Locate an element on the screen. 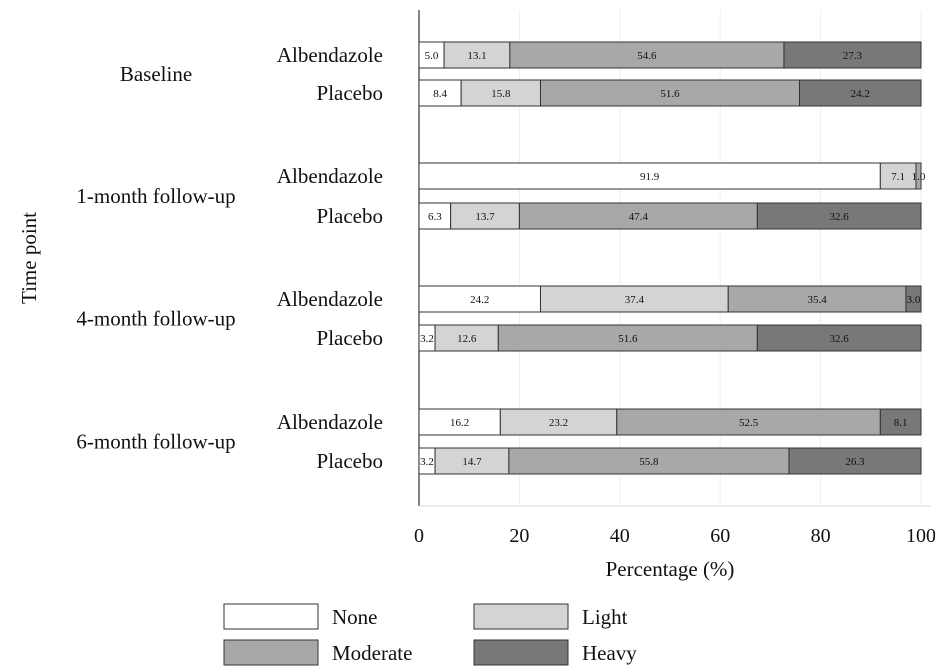  group-label: 1-month follow-up is located at coordinates (155, 196).